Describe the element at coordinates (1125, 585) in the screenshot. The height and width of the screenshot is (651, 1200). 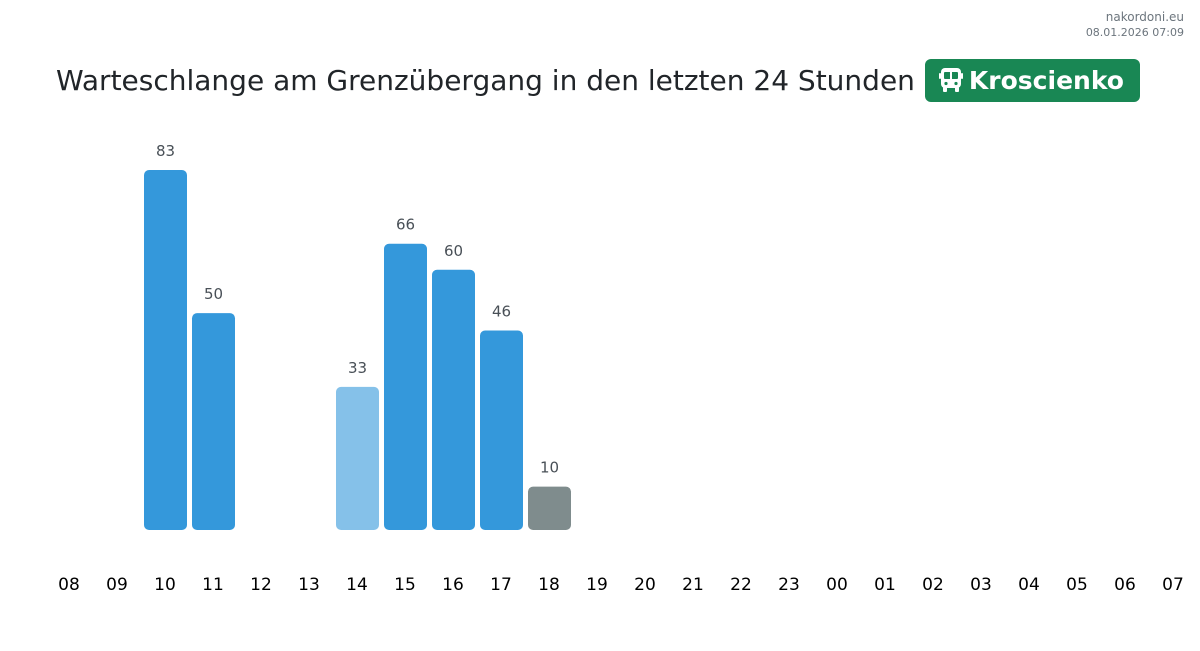
I see `x-tick-label: 06` at that location.